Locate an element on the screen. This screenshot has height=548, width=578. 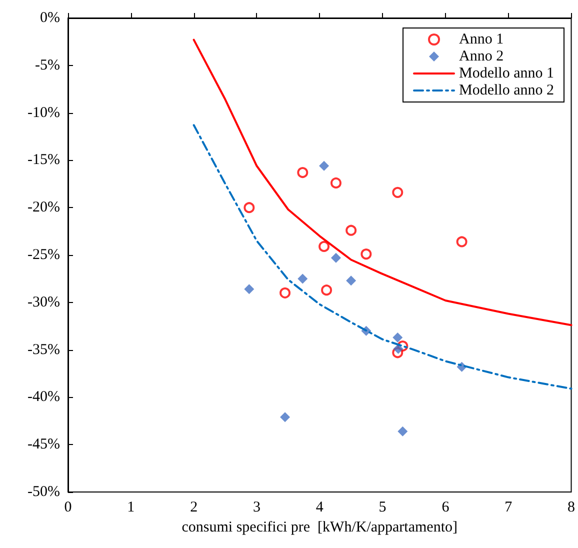
y-tick-label: -20% is located at coordinates (44, 208).